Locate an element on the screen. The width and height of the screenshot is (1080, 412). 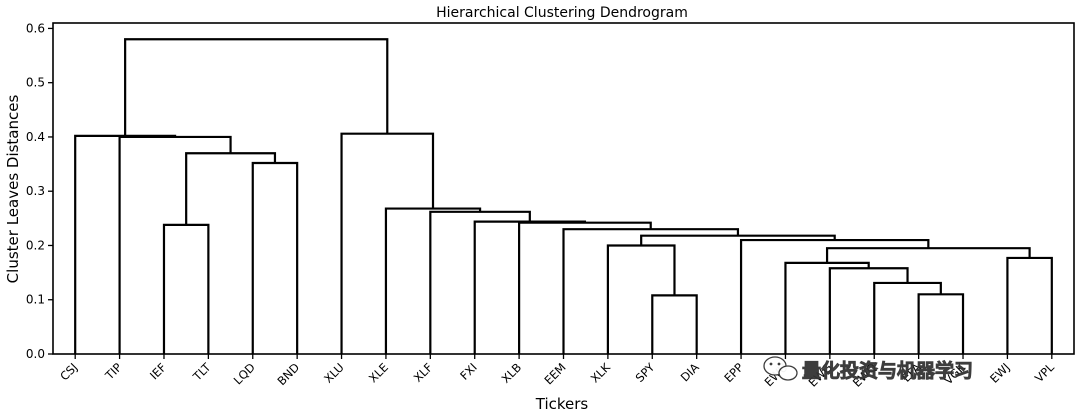
watermark-text: 量化投资与机器学习 is located at coordinates (887, 370).